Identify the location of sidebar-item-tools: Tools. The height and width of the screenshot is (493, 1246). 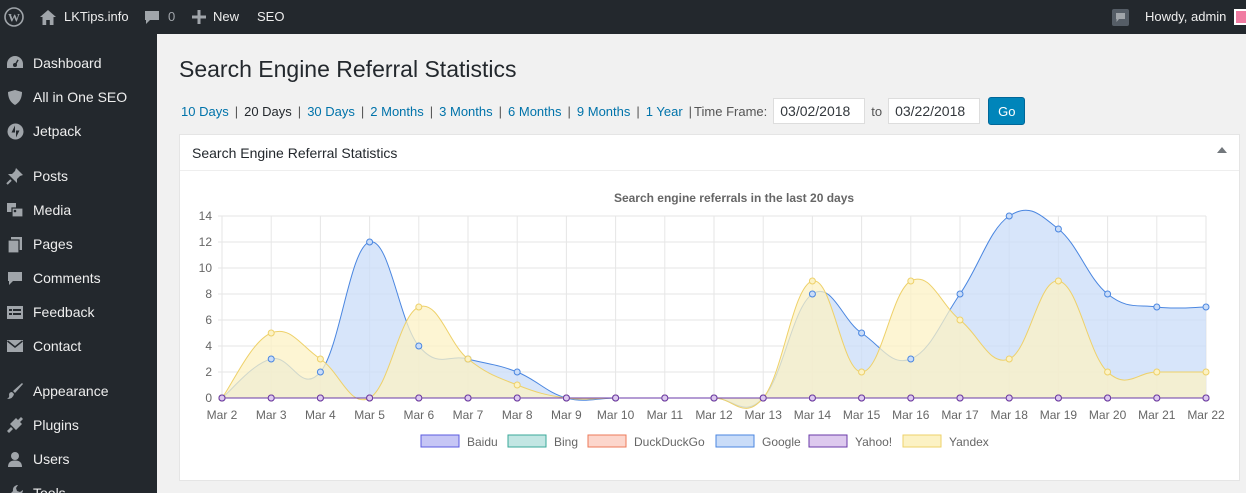
(78, 484).